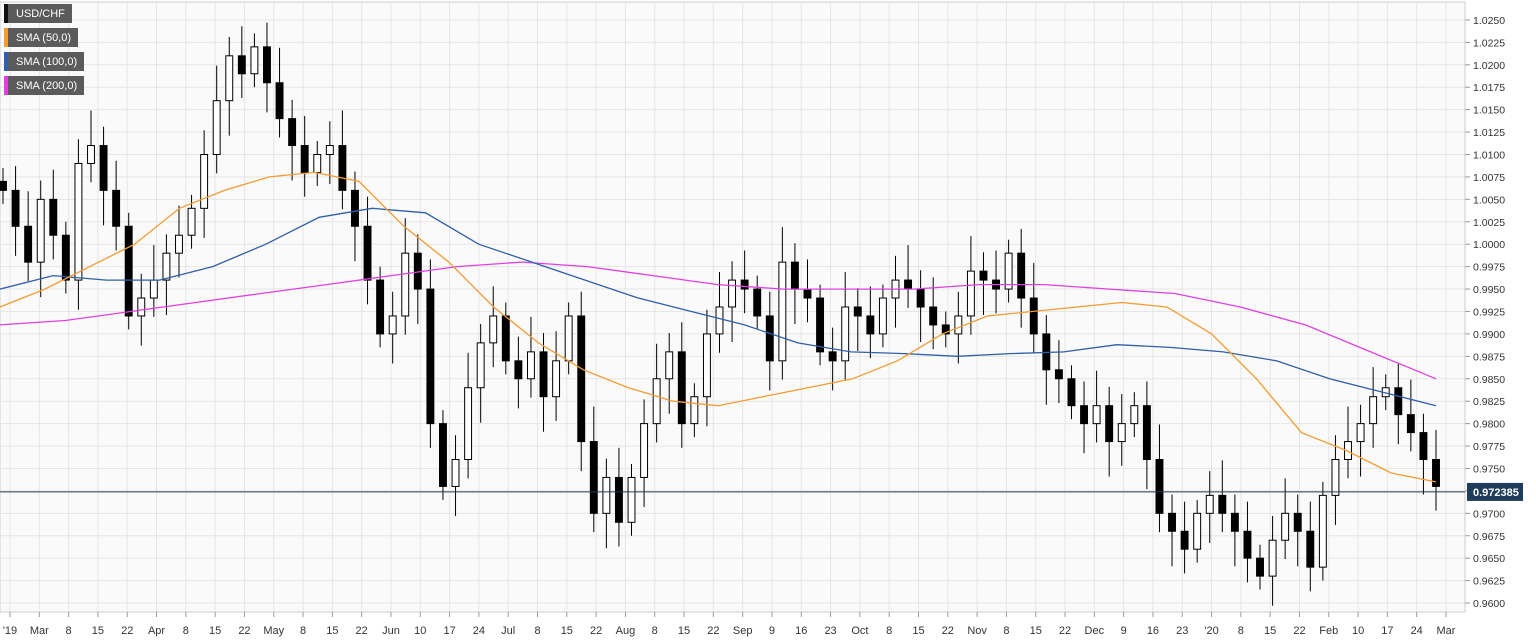 Image resolution: width=1536 pixels, height=641 pixels. What do you see at coordinates (1182, 631) in the screenshot?
I see `x-tick-label: 23` at bounding box center [1182, 631].